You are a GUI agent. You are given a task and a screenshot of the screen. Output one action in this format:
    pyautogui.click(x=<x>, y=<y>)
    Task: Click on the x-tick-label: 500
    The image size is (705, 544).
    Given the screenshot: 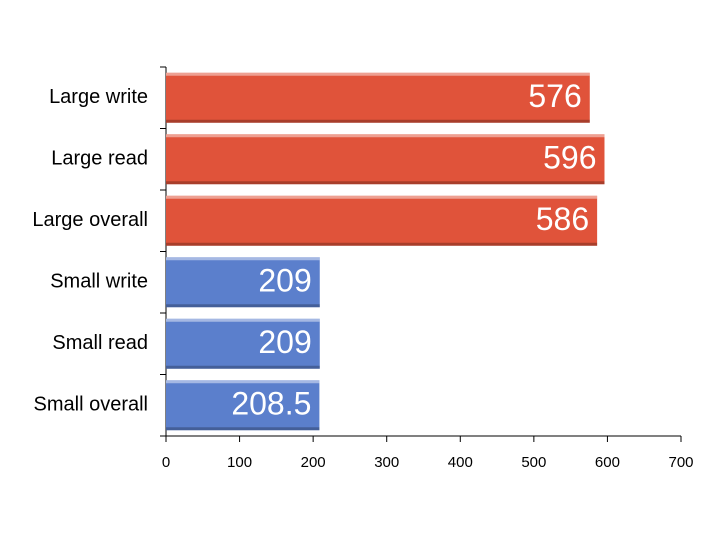 What is the action you would take?
    pyautogui.click(x=533, y=462)
    